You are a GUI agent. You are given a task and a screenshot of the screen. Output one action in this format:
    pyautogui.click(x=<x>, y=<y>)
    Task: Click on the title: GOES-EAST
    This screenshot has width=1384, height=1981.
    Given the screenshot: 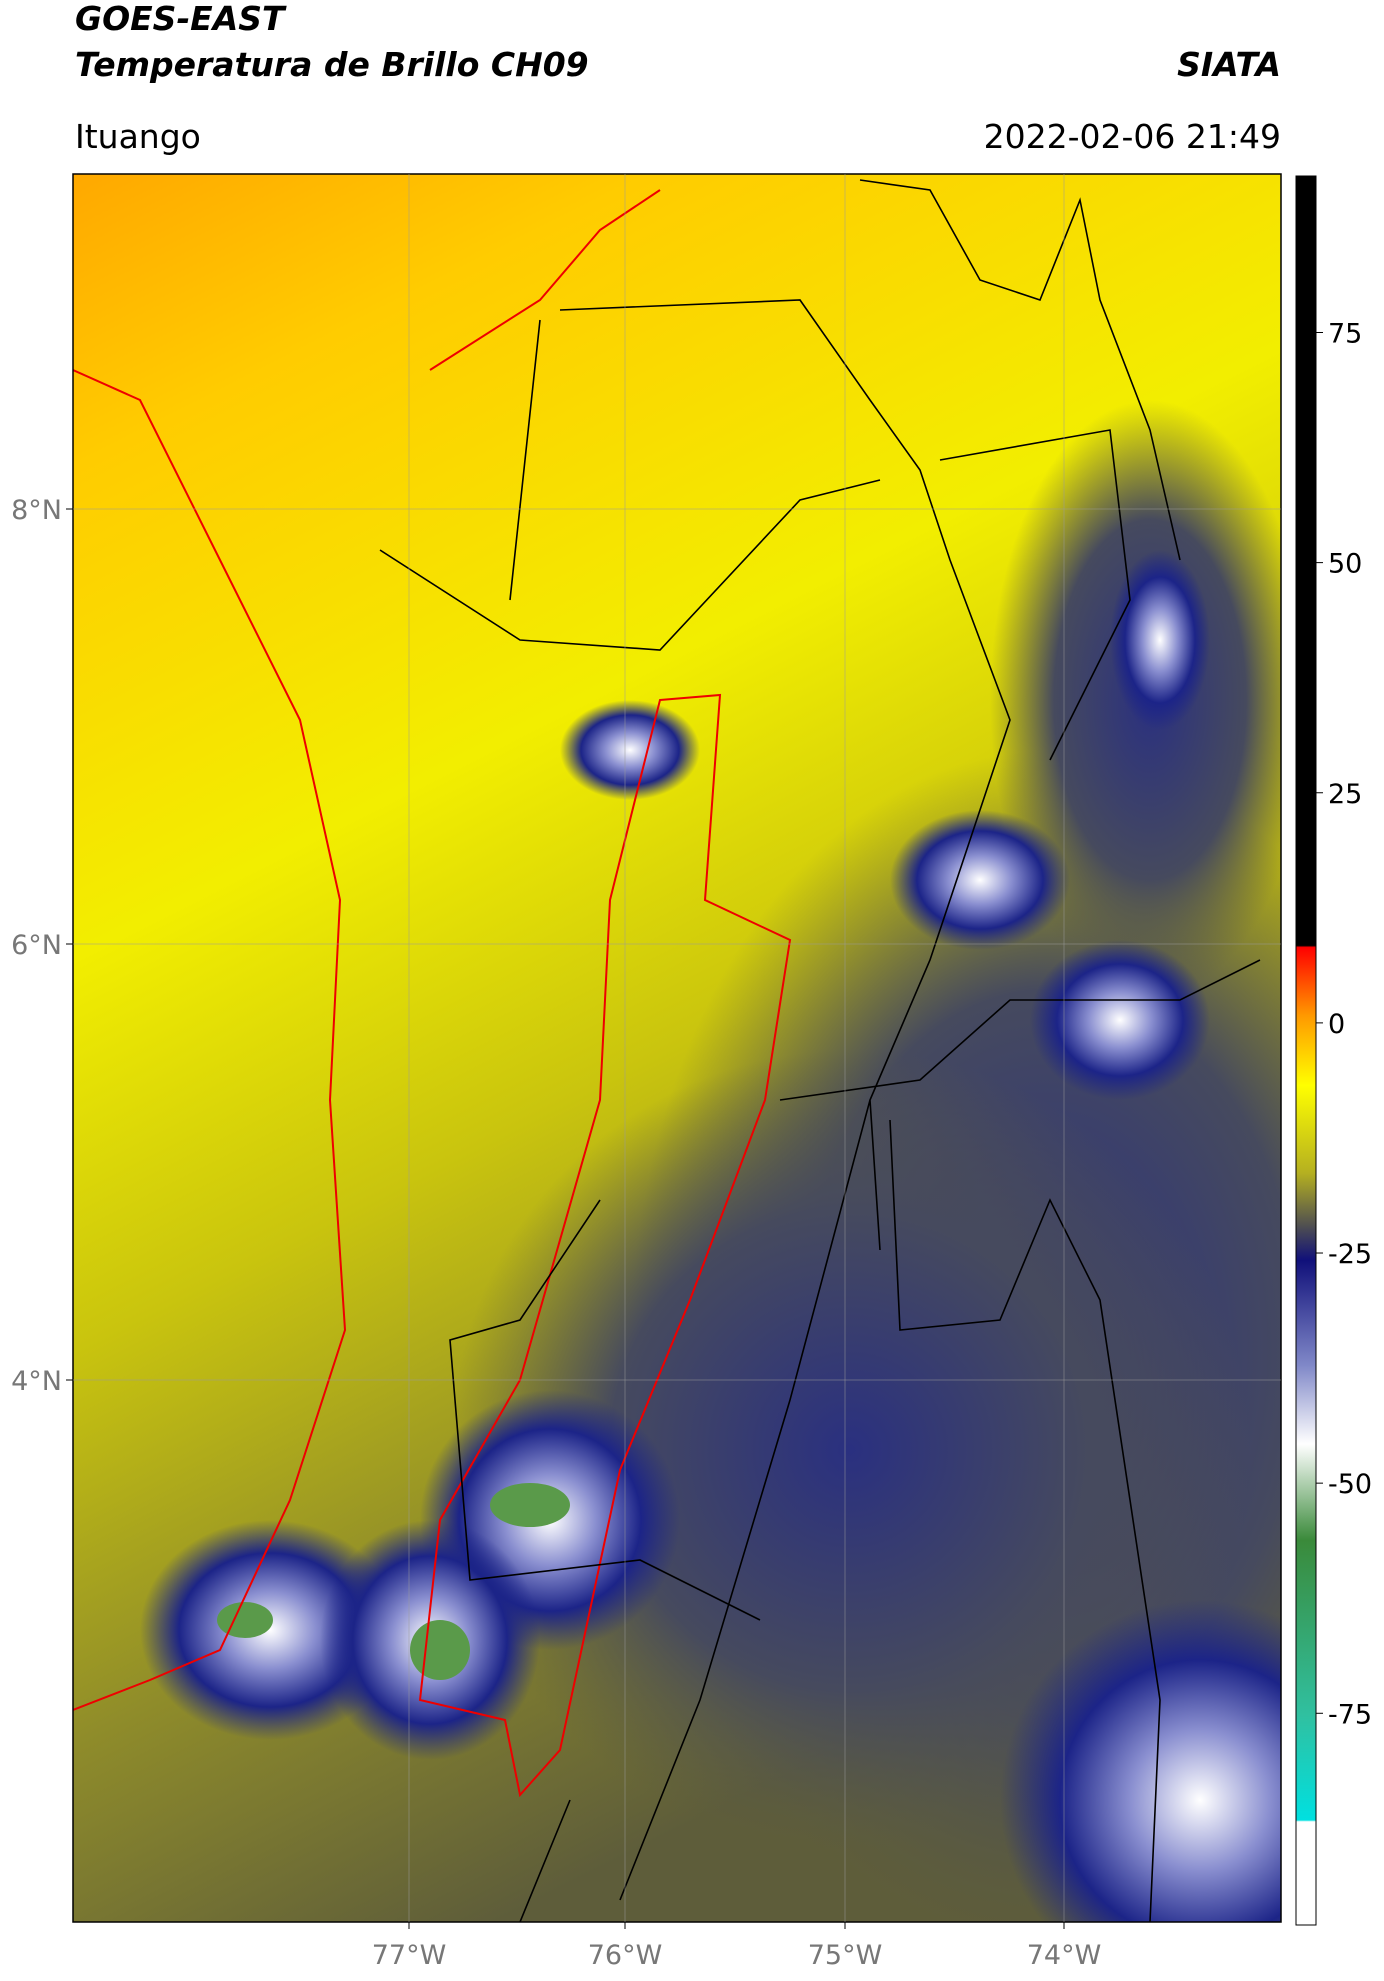 What is the action you would take?
    pyautogui.click(x=181, y=19)
    